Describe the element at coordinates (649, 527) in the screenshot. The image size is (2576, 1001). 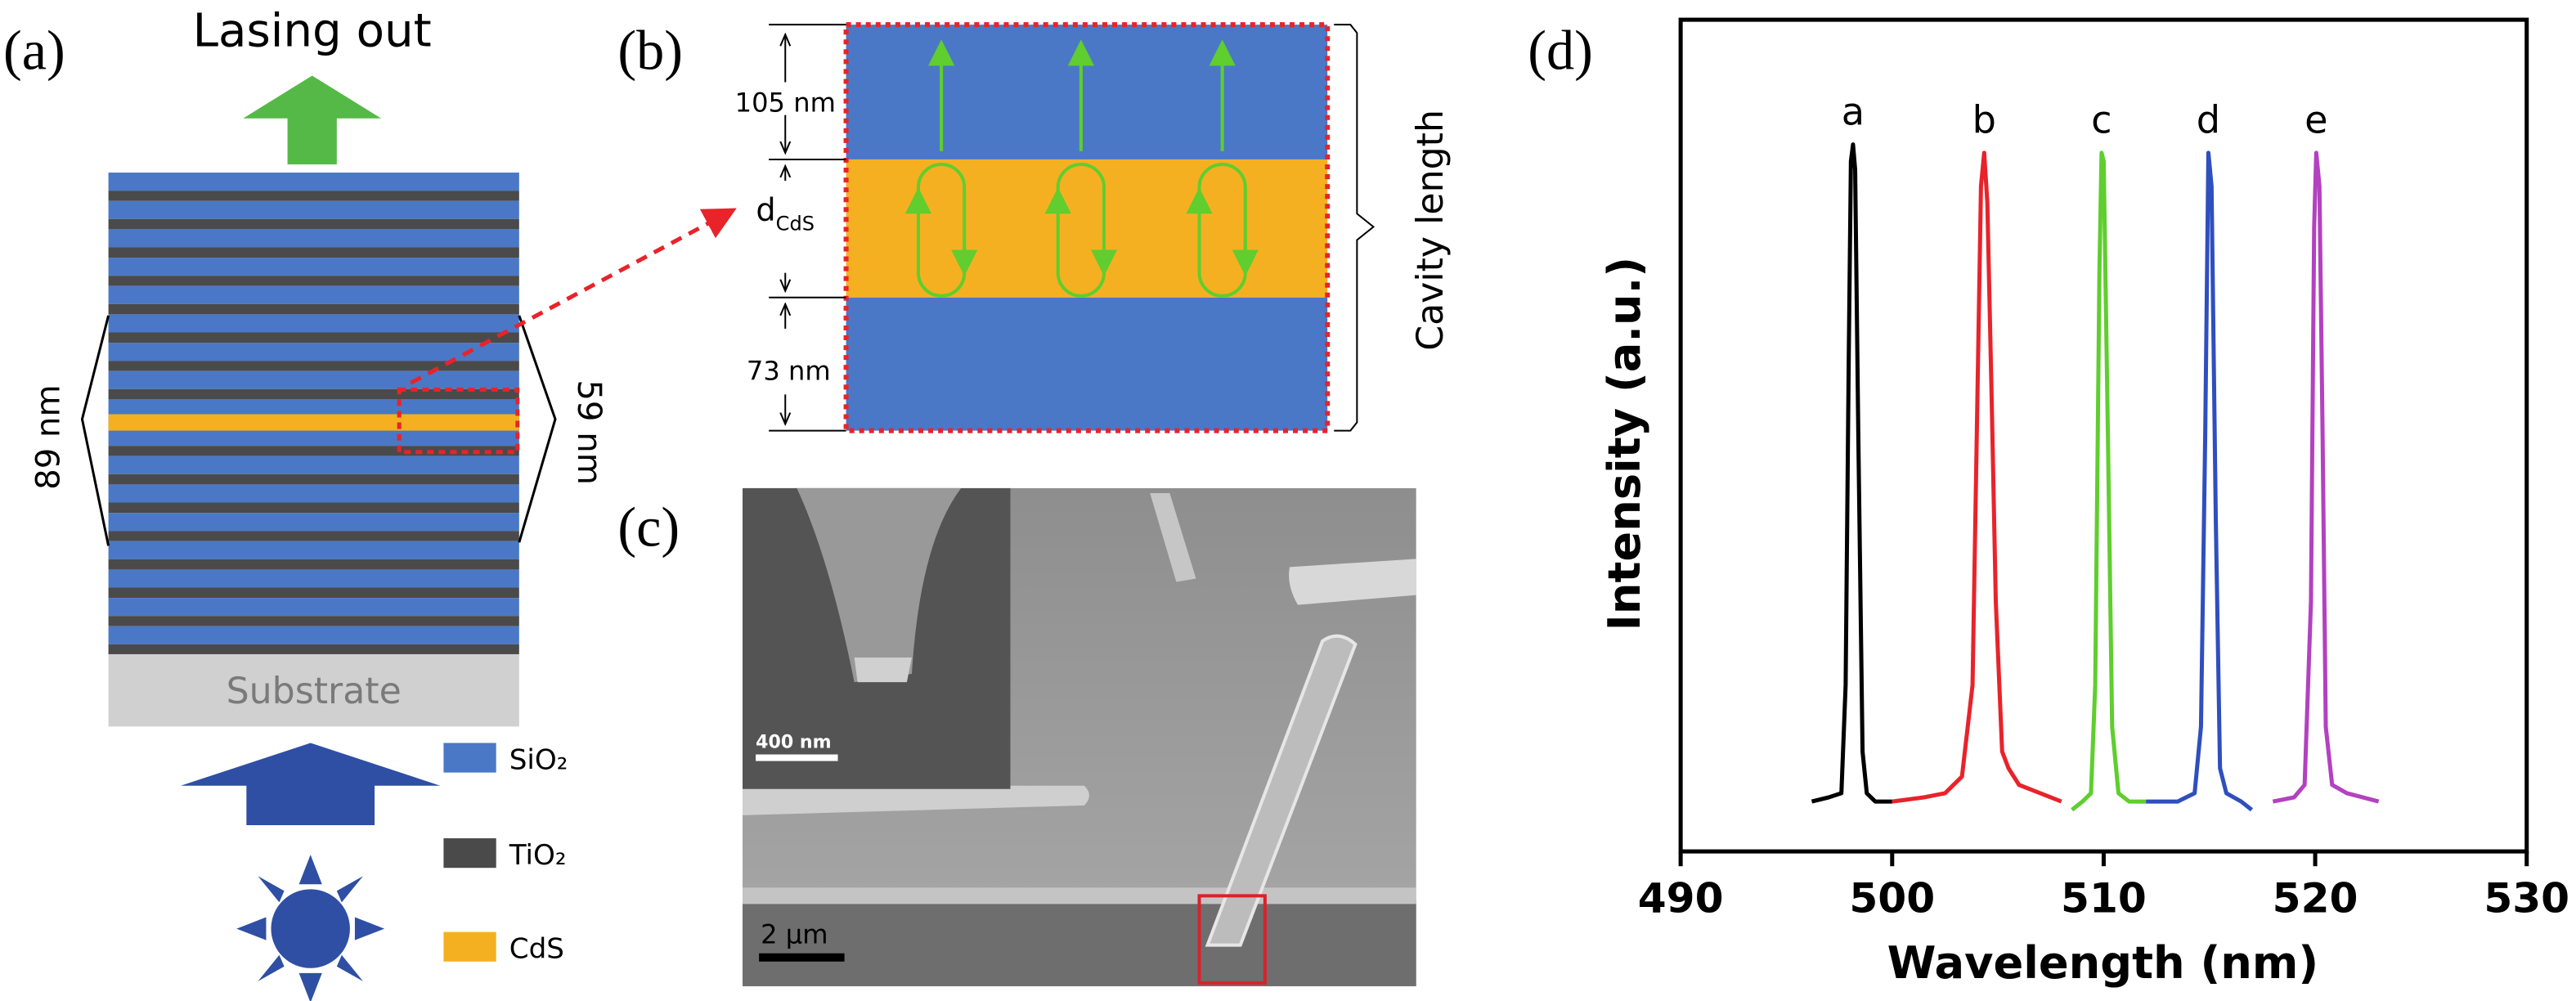
I see `panel-label: (c)` at that location.